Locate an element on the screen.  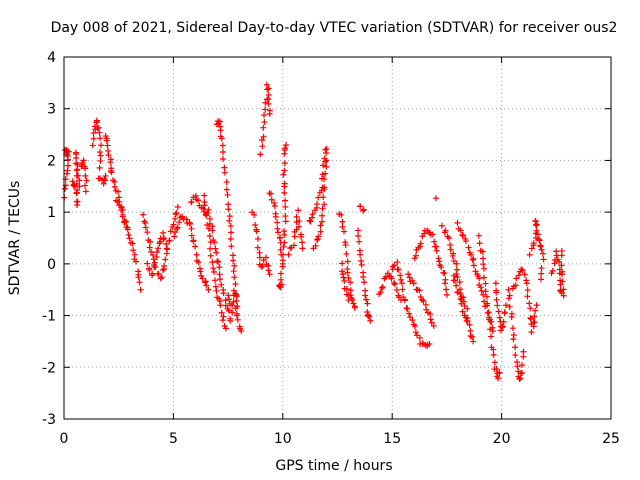
x-tick-label: 25 is located at coordinates (611, 439).